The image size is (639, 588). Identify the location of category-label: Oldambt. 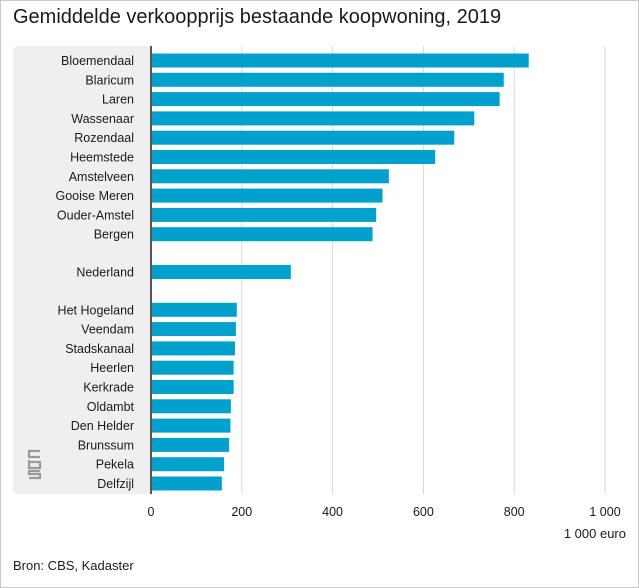
(111, 407).